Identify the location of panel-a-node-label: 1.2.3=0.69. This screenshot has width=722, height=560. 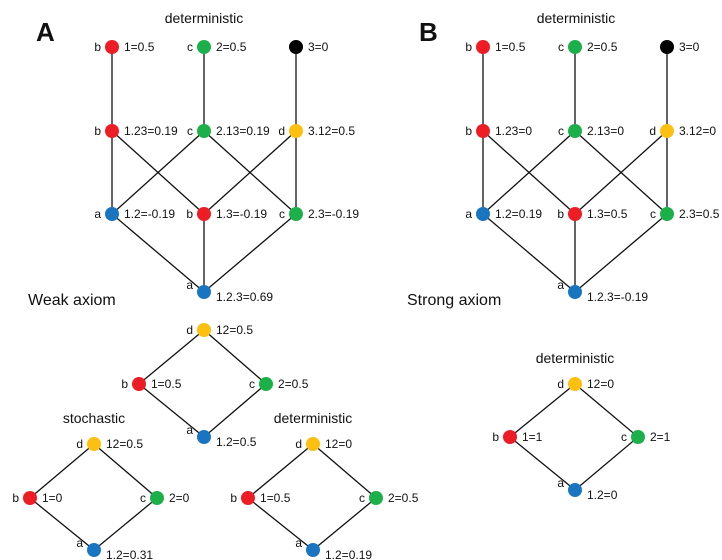
(244, 297).